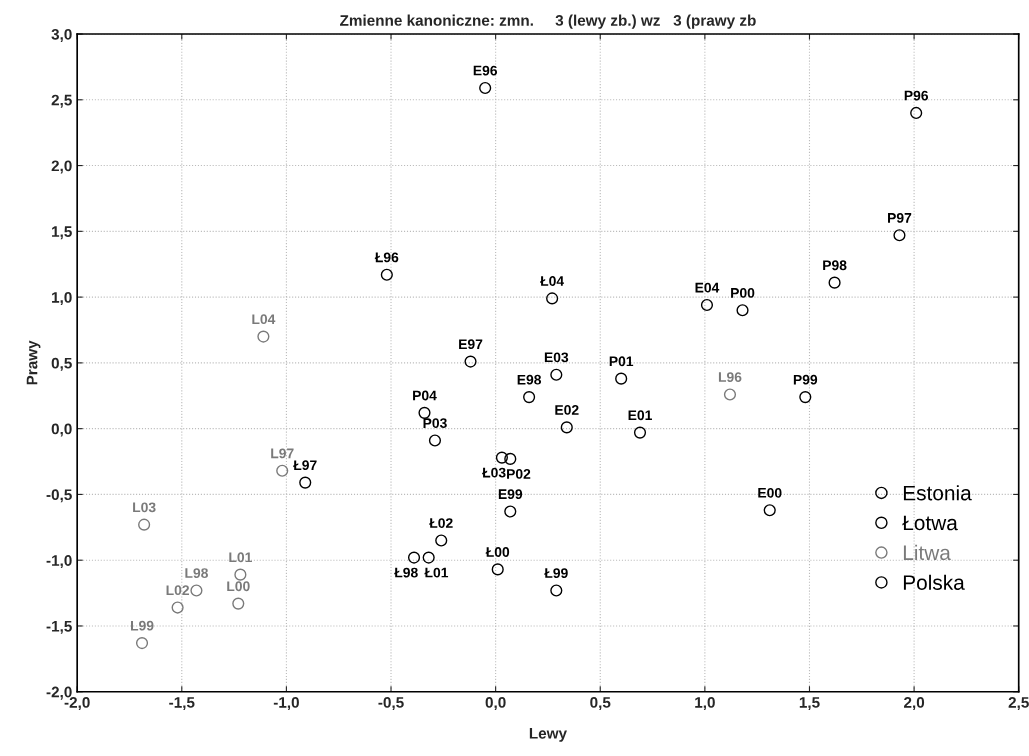  Describe the element at coordinates (62, 233) in the screenshot. I see `y-tick-label: 1,5` at that location.